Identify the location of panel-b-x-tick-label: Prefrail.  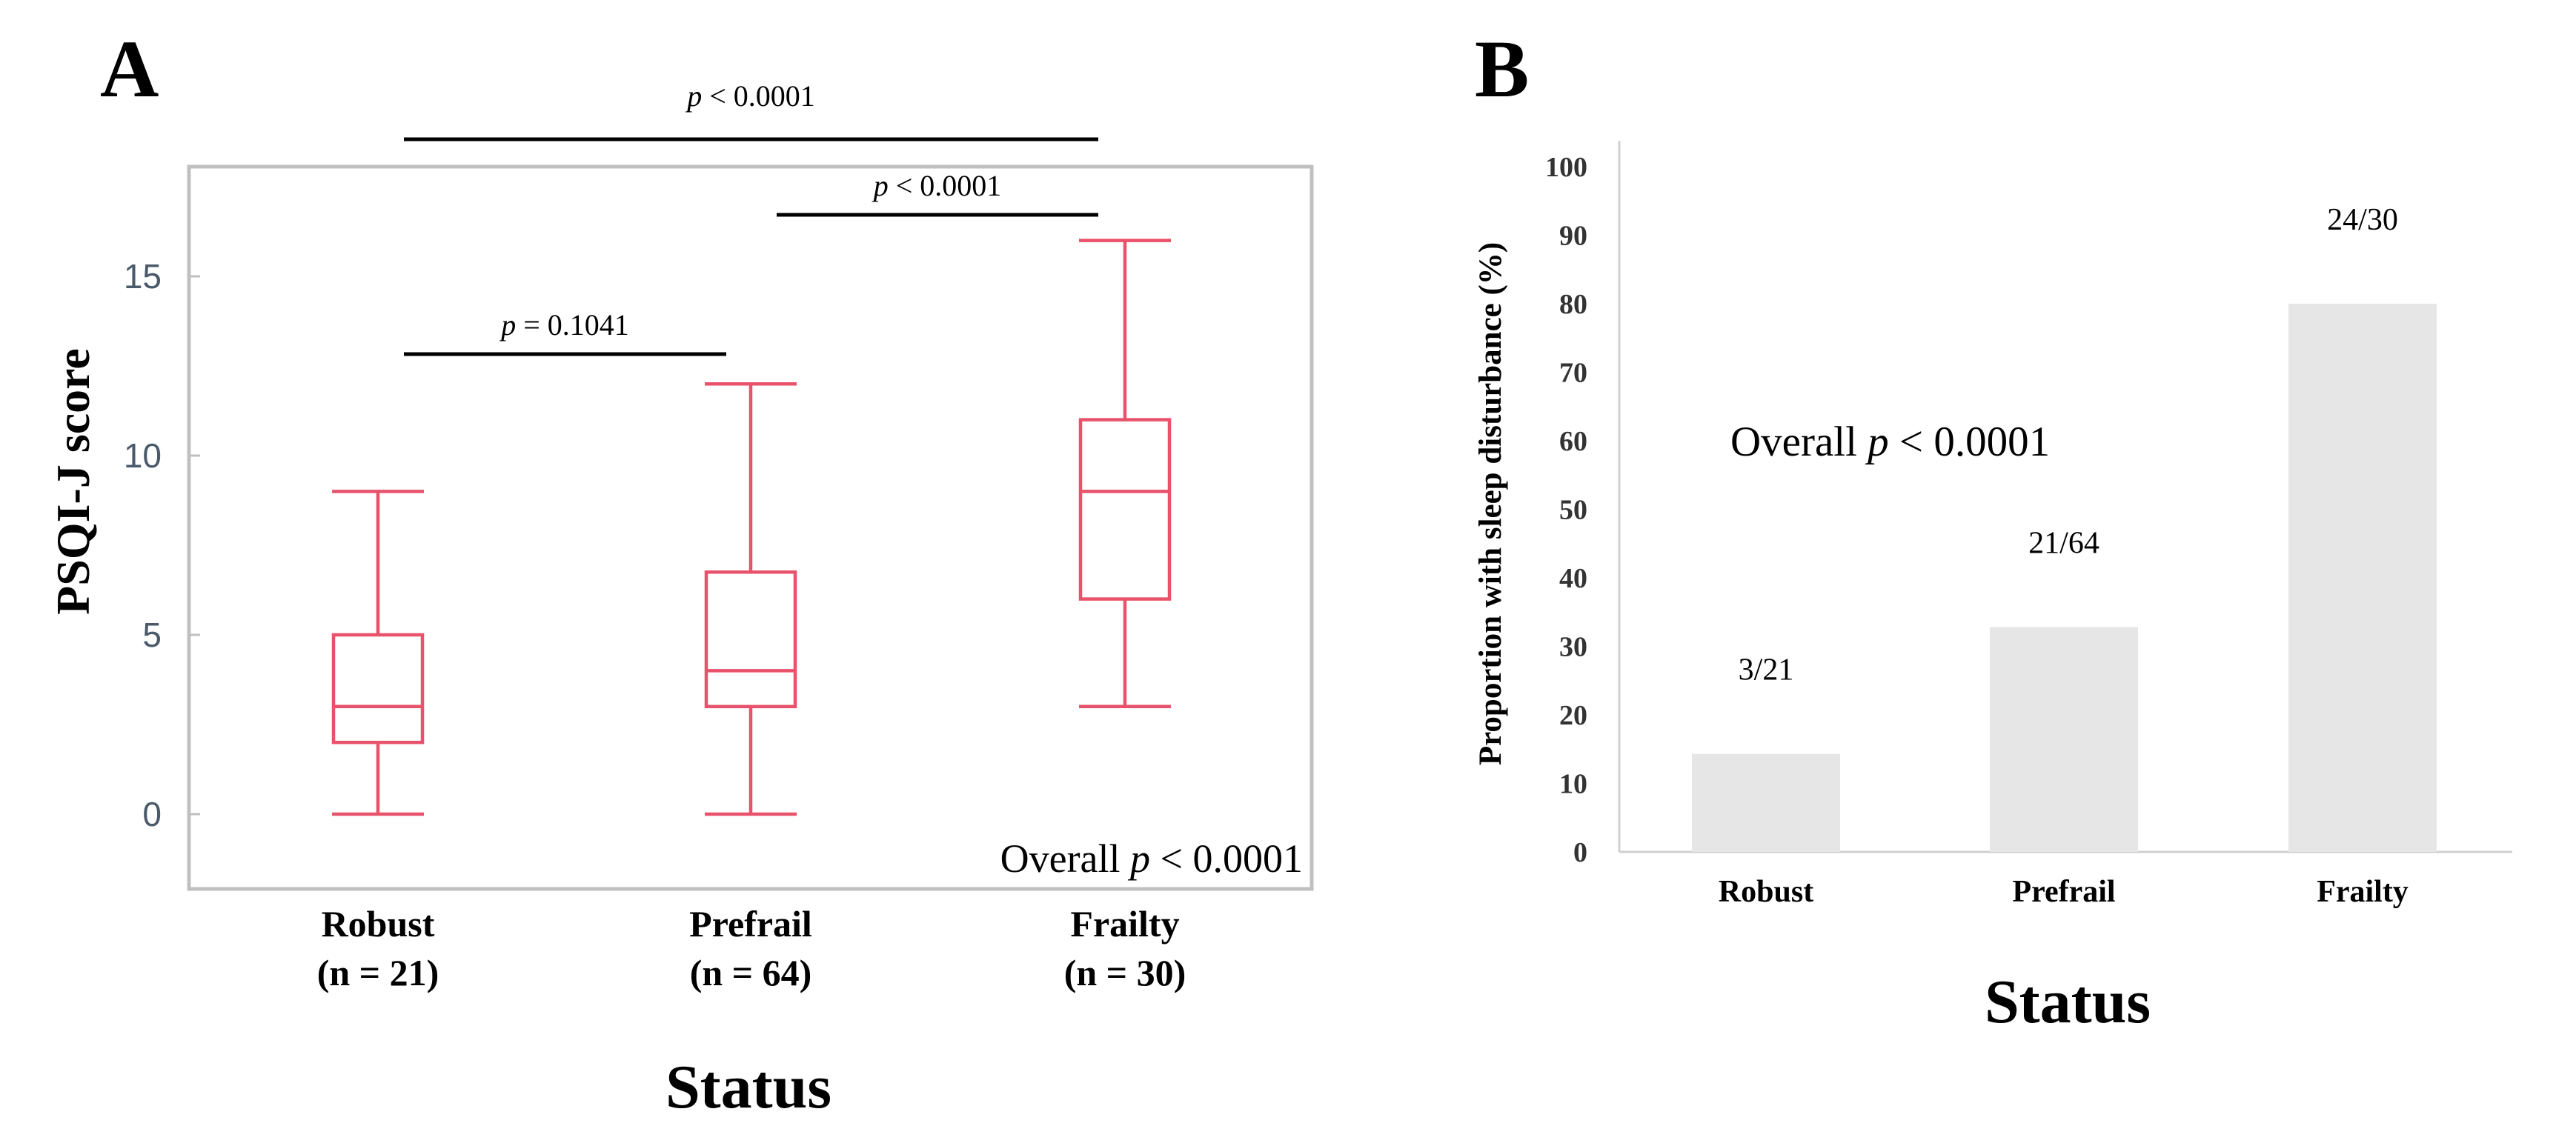
(2063, 892).